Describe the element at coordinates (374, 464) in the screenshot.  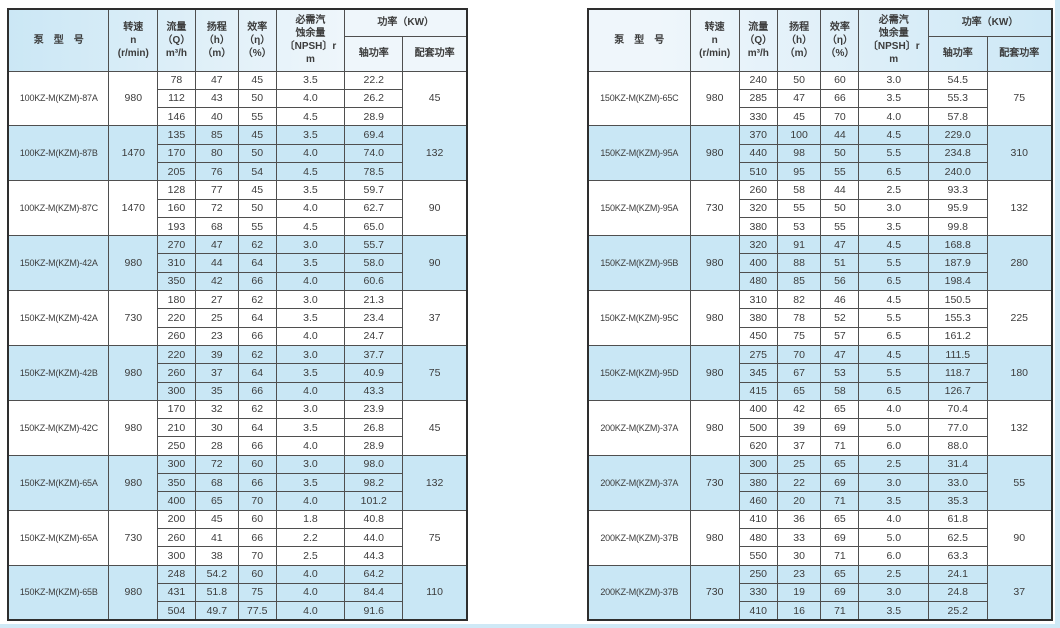
I see `shaft-power-cell: 98.0` at that location.